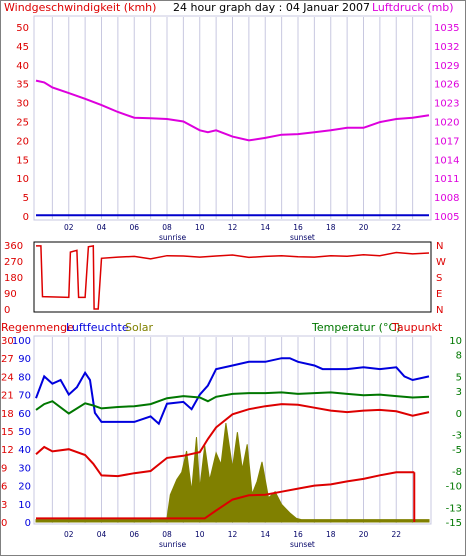 Image resolution: width=466 pixels, height=556 pixels. Describe the element at coordinates (4, 523) in the screenshot. I see `rain-tick-label: 0` at that location.